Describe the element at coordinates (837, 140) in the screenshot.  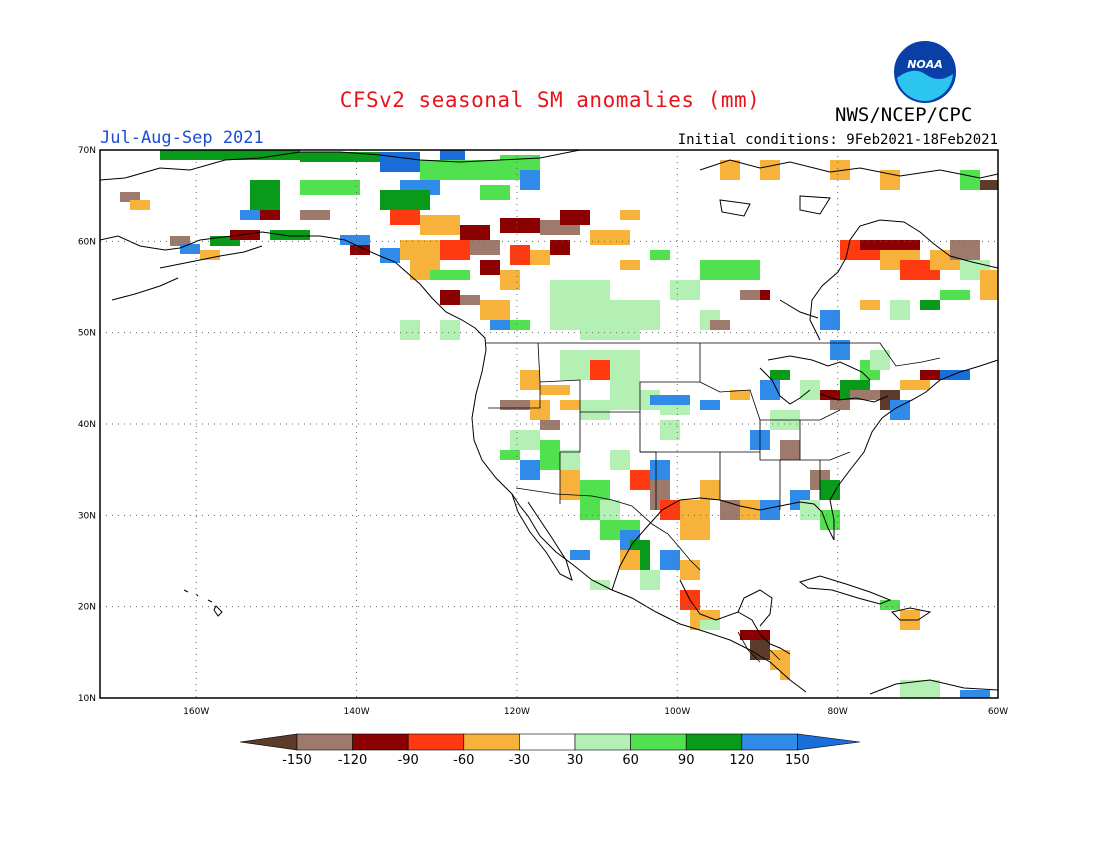
I see `initial-conditions: Initial conditions: 9Feb2021-18Feb2021` at that location.